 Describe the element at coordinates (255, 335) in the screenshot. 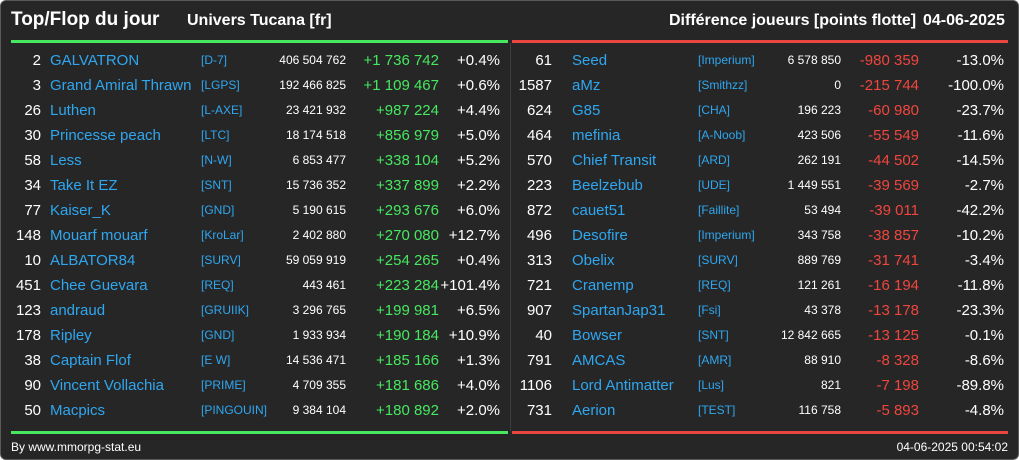

I see `top-row: 178 Ripley [GND] 1 933 934 +190 184 +10.9%` at that location.